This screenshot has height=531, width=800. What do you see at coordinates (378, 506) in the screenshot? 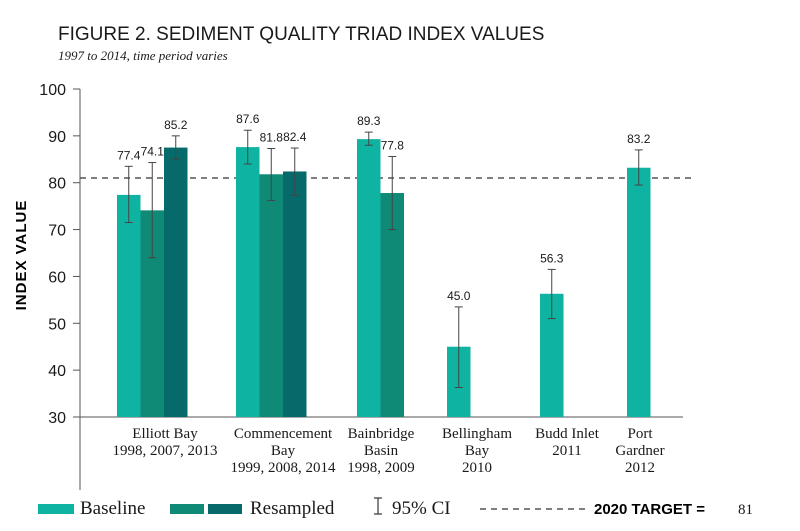
I see `error-bar-icon` at bounding box center [378, 506].